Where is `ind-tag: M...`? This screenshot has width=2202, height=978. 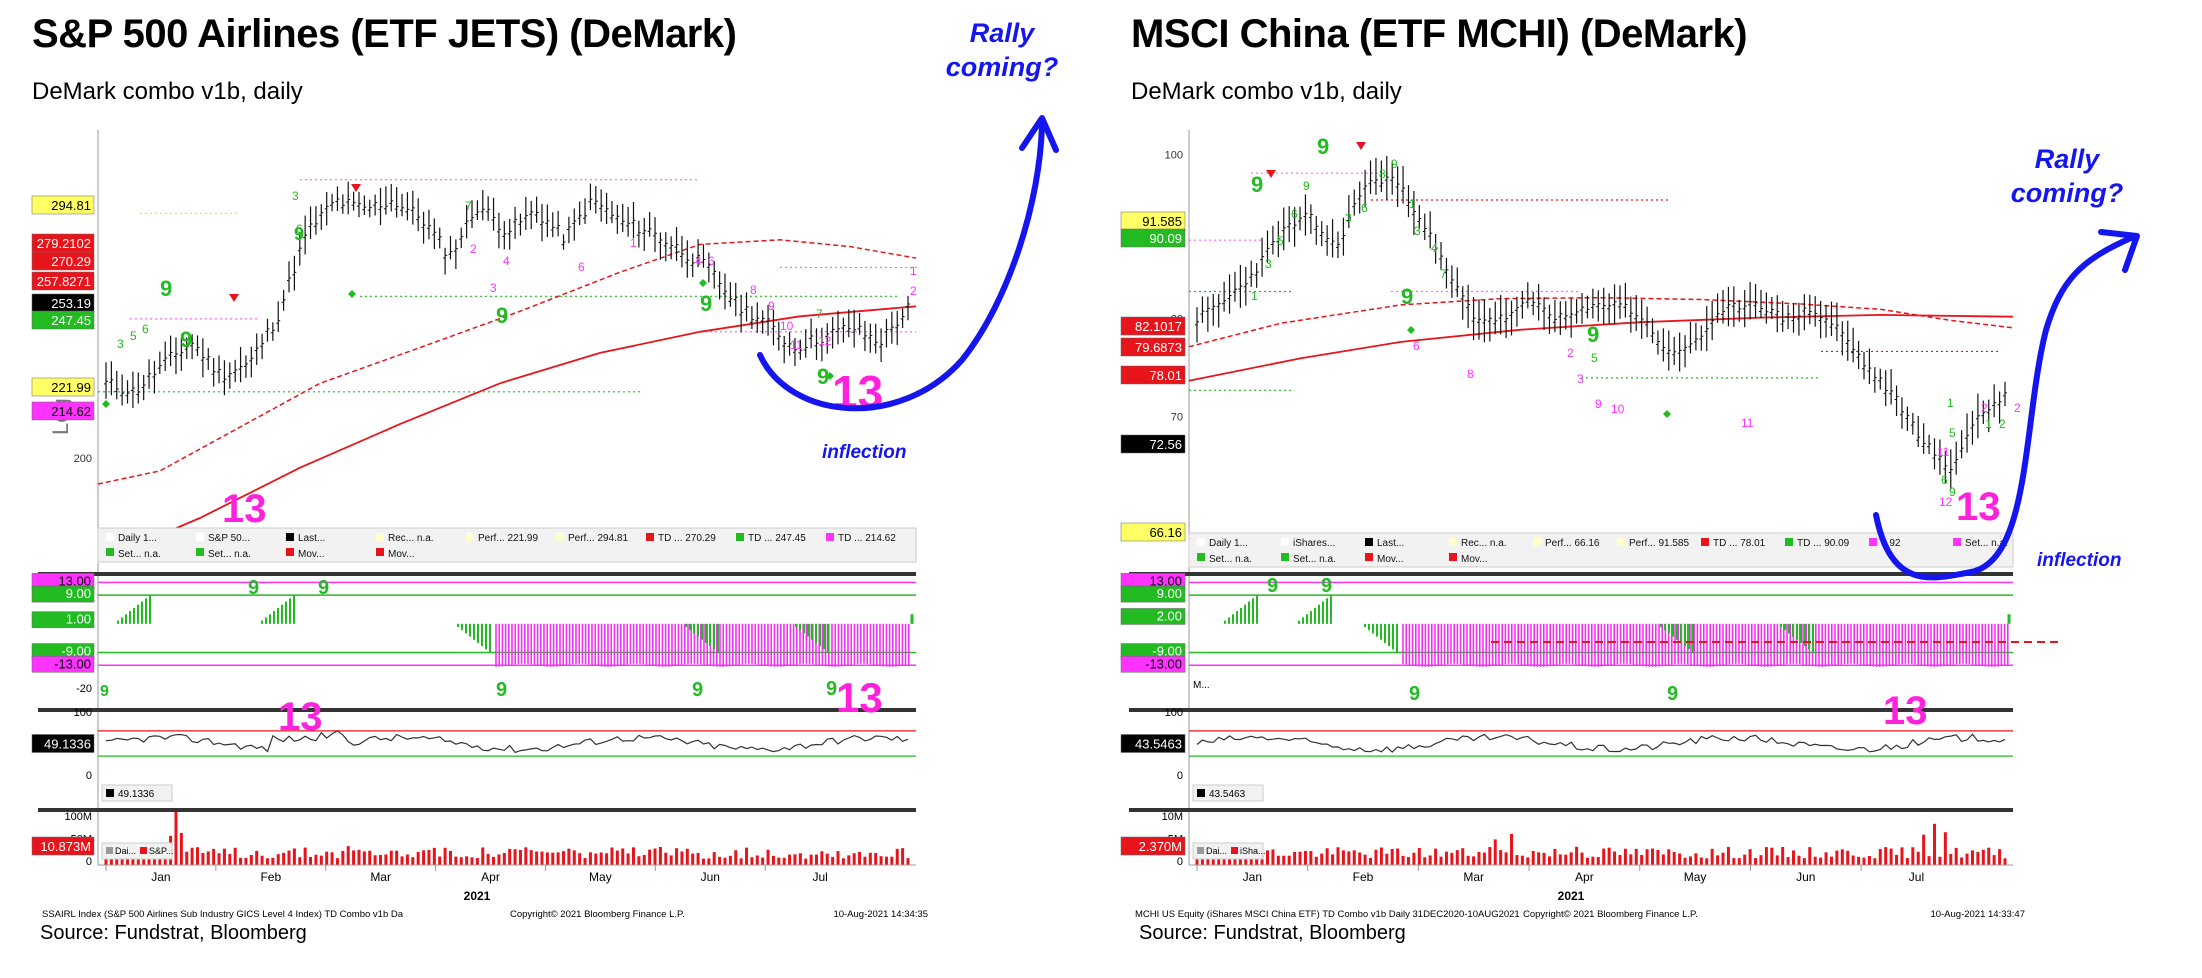
ind-tag: M... is located at coordinates (1201, 685).